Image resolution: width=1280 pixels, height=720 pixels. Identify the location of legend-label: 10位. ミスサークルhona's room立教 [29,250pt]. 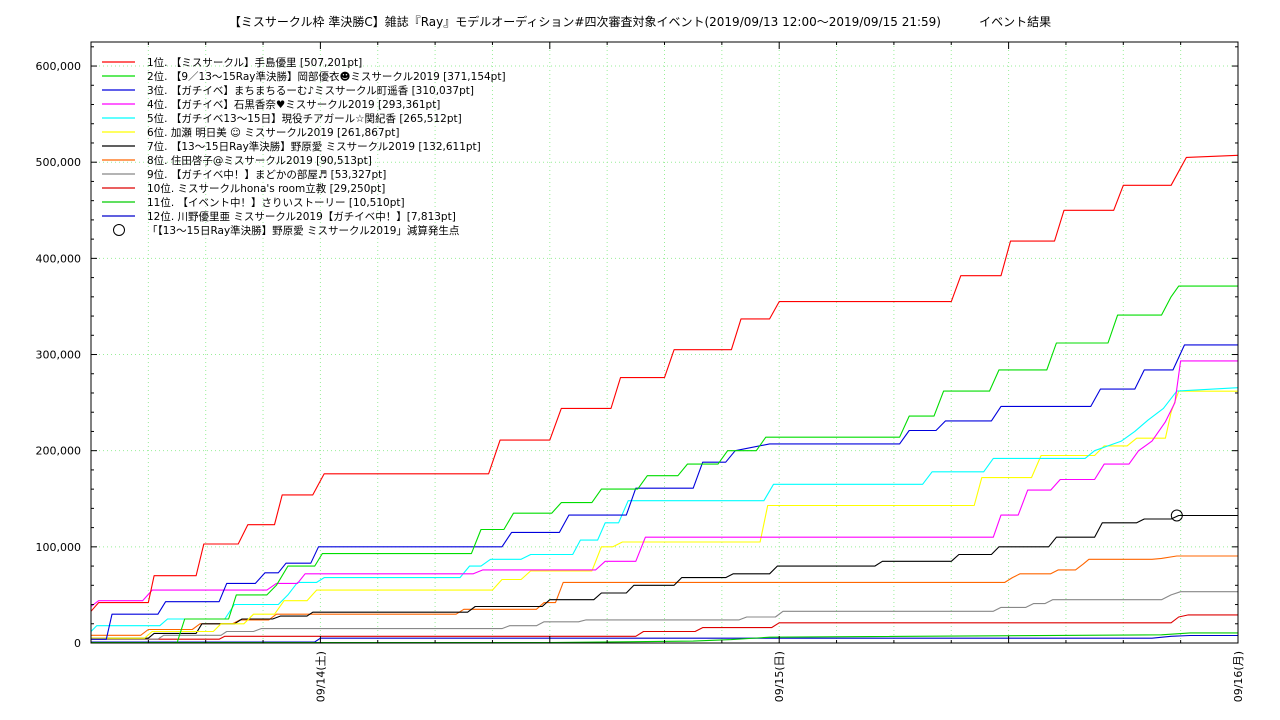
(266, 188).